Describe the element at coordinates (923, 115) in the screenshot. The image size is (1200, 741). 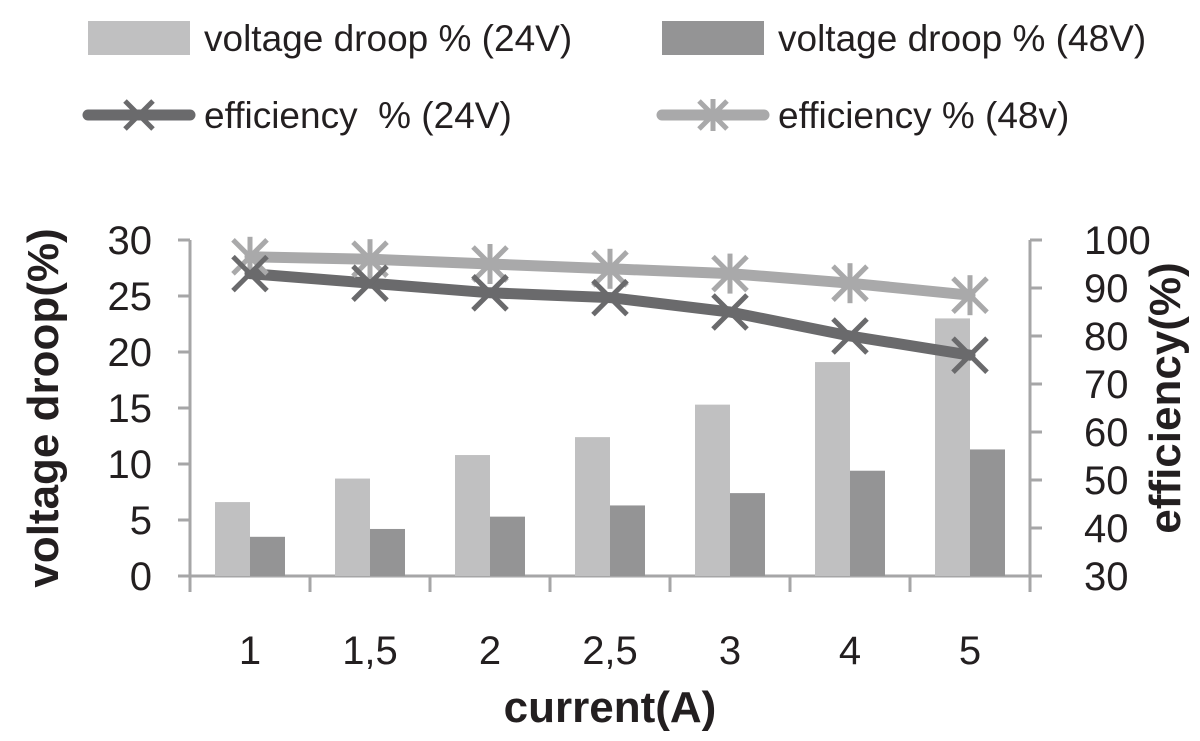
I see `legend-label-eff-48v: efficiency % (48v)` at that location.